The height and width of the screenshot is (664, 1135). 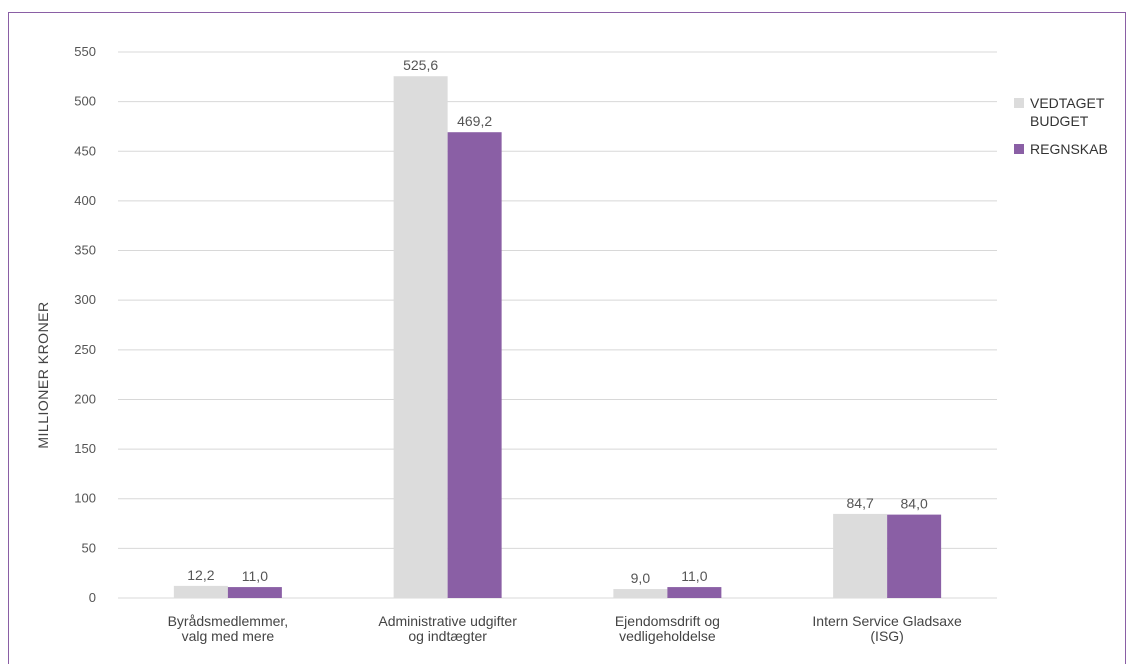 I want to click on legend-item-budget: VEDTAGET BUDGET, so click(x=1071, y=112).